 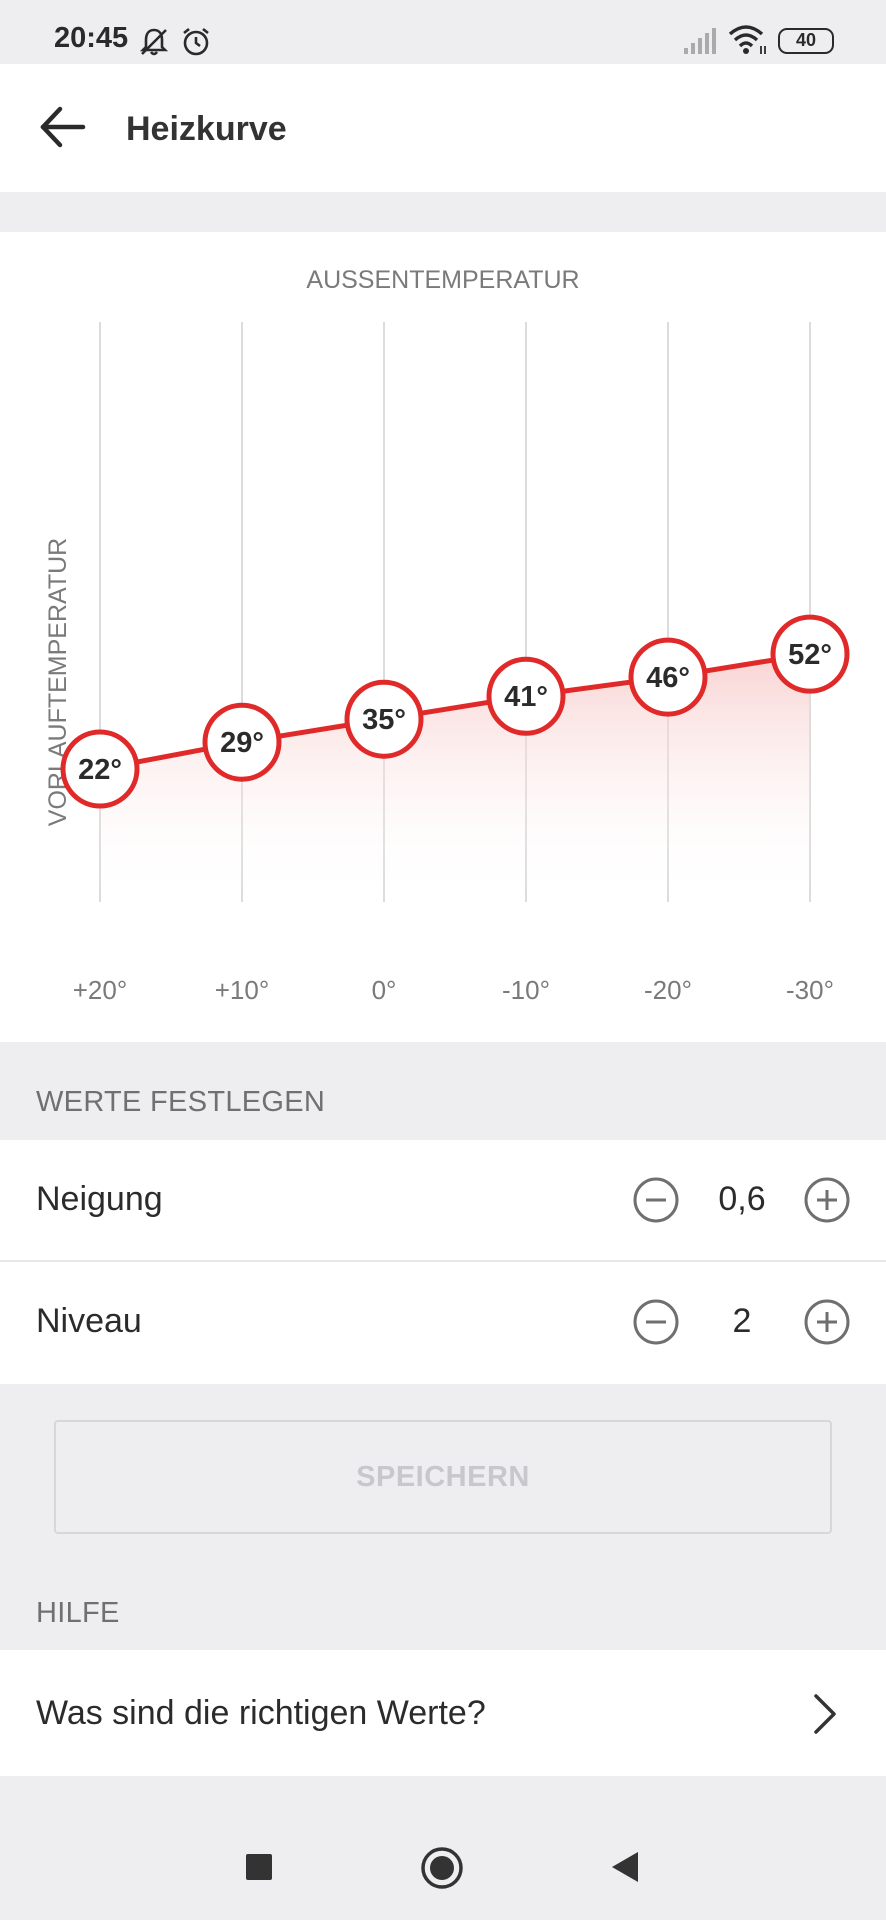 I want to click on niveau-row: Niveau 2, so click(x=443, y=1323).